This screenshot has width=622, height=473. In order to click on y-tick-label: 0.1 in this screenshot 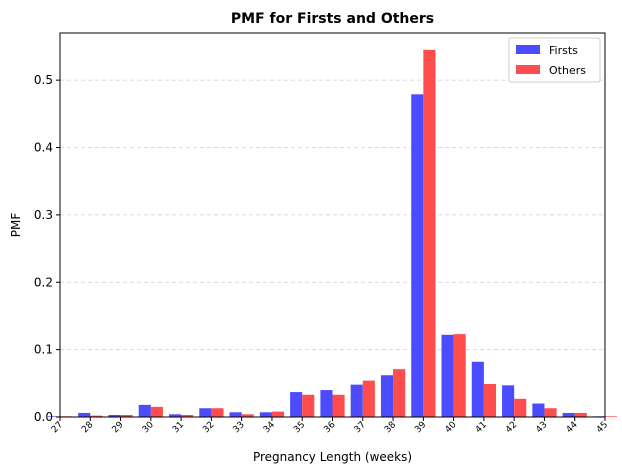, I will do `click(43, 350)`.